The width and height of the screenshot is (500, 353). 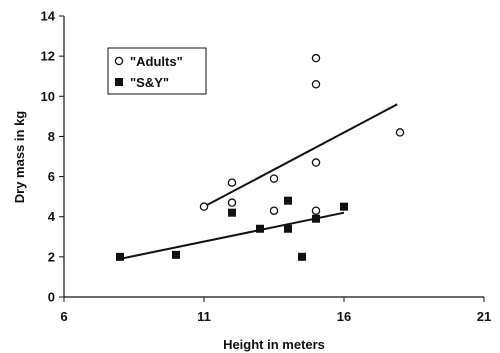 I want to click on x-tick-label: 16, so click(x=344, y=316).